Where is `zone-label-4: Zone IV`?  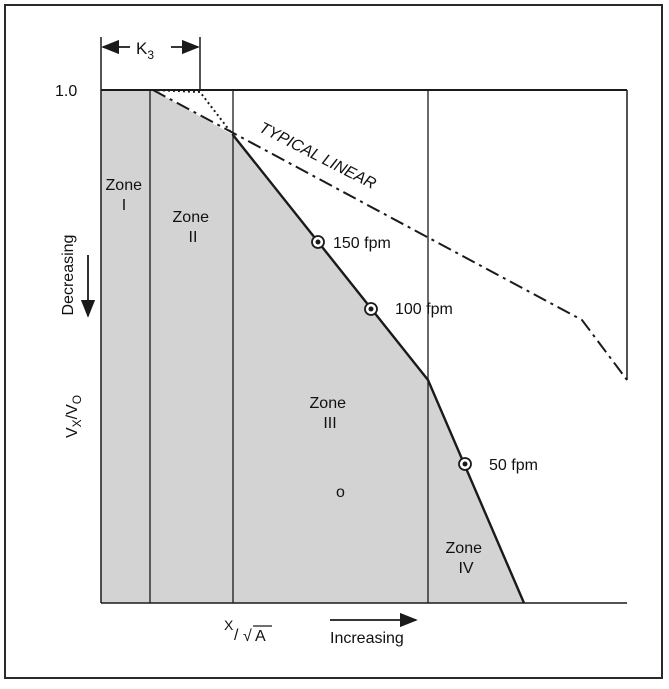 zone-label-4: Zone IV is located at coordinates (466, 558).